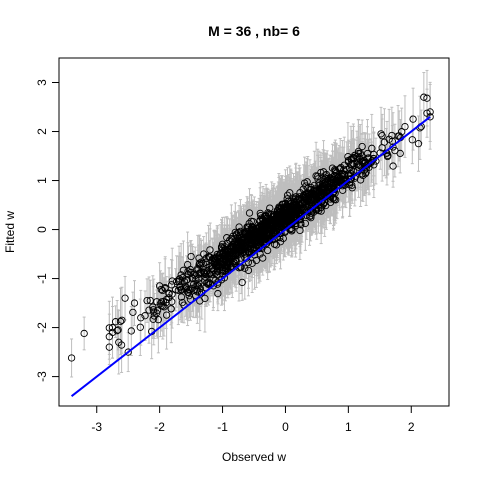  Describe the element at coordinates (42, 327) in the screenshot. I see `y-tick-label: -2` at that location.